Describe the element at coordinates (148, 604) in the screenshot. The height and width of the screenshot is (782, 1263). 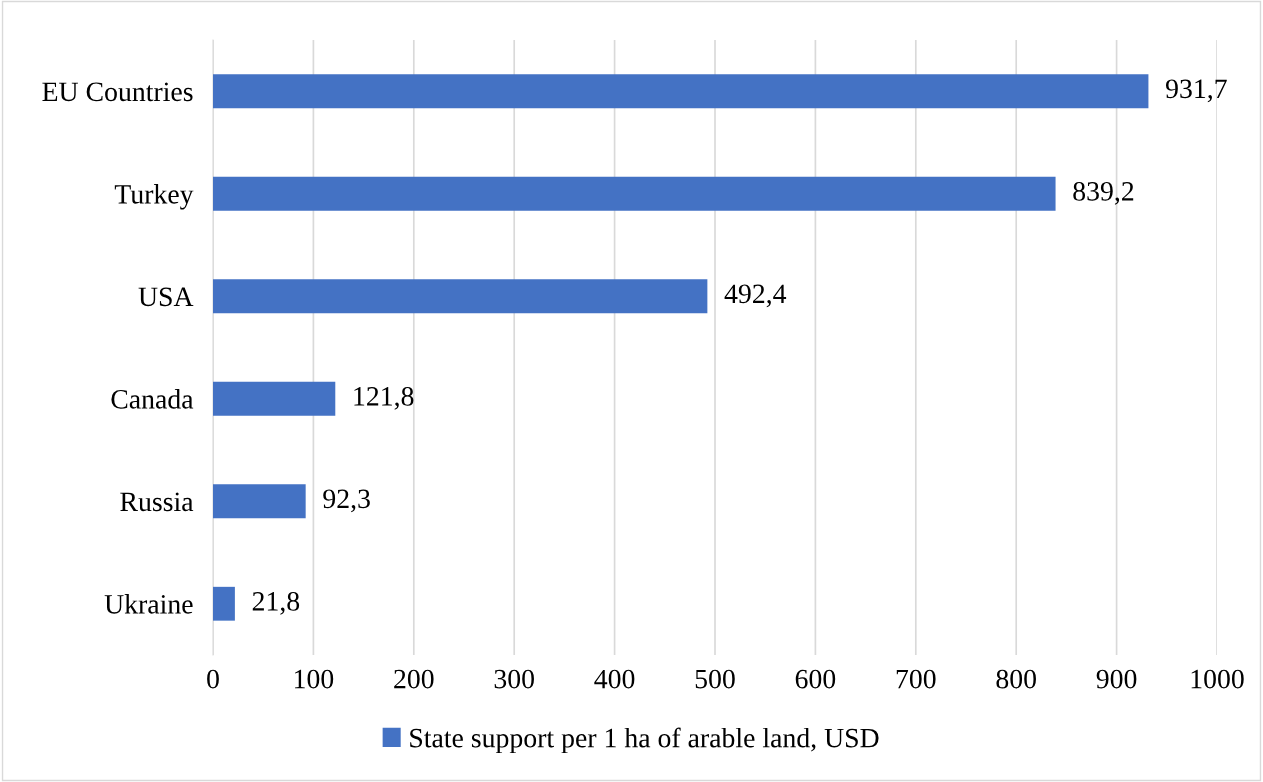
I see `y-tick-label: Ukraine` at that location.